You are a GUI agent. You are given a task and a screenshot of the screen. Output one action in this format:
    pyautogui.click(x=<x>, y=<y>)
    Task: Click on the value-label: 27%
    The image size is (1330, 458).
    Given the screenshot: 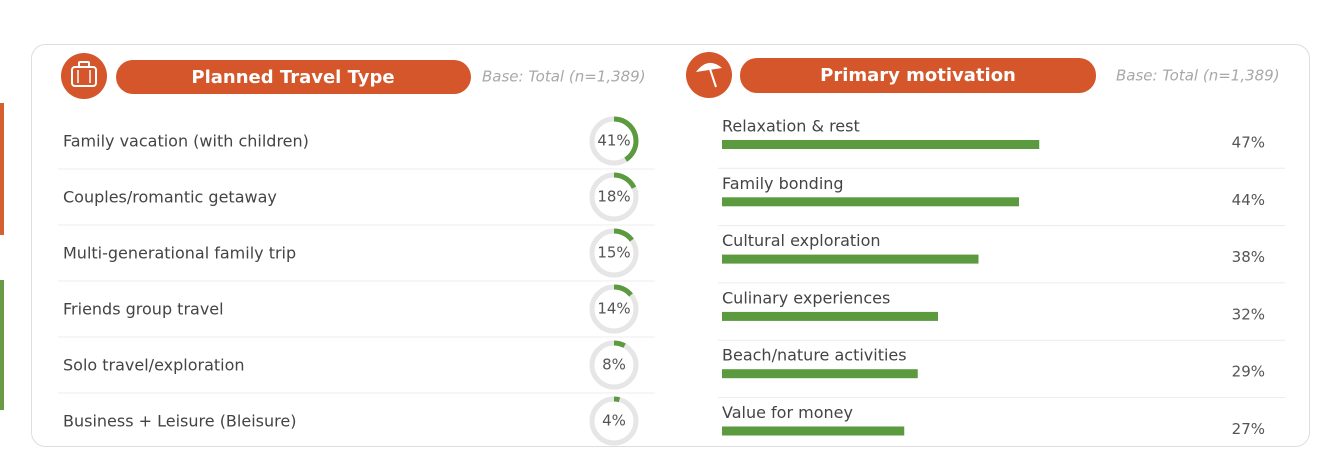 What is the action you would take?
    pyautogui.click(x=1248, y=429)
    